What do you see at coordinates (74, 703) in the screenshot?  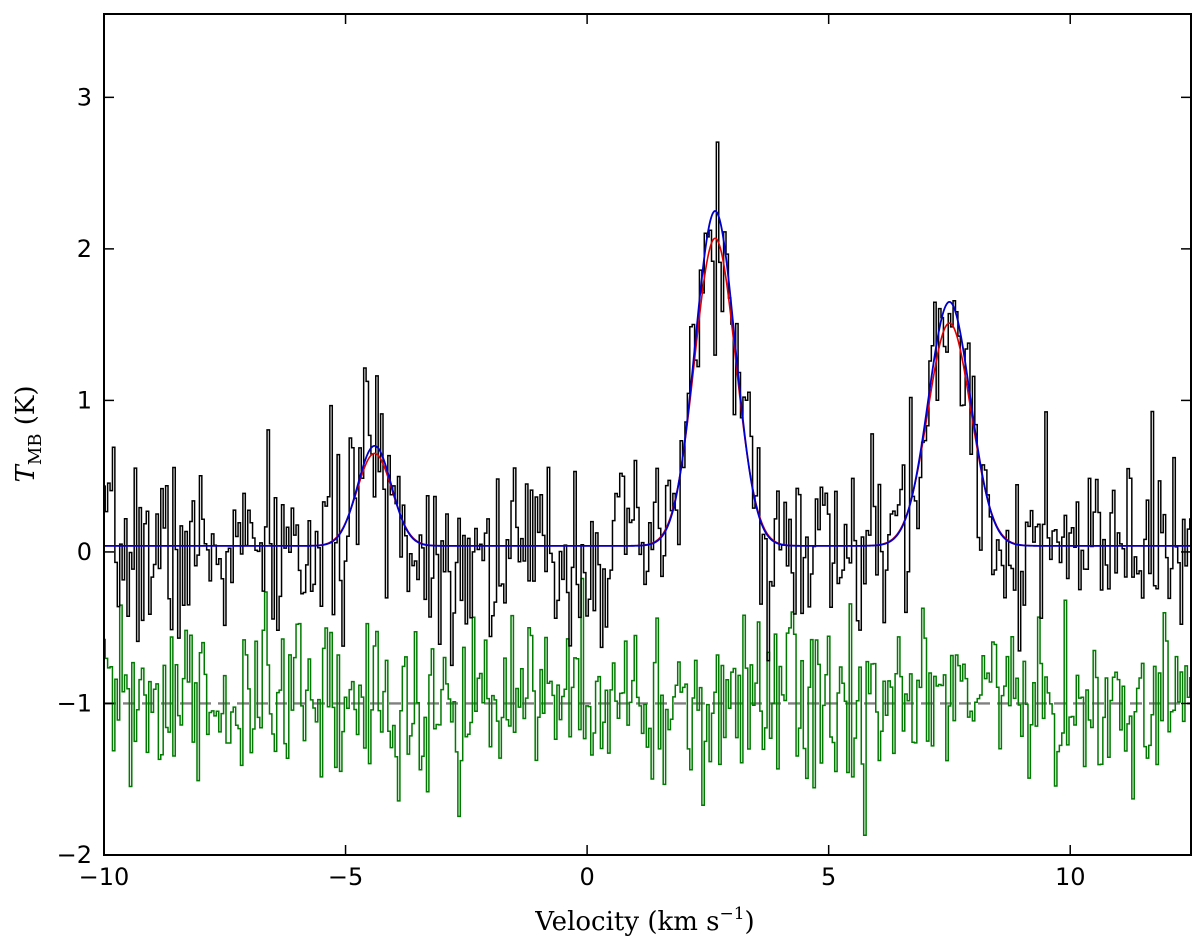 I see `y-tick-label: −1` at bounding box center [74, 703].